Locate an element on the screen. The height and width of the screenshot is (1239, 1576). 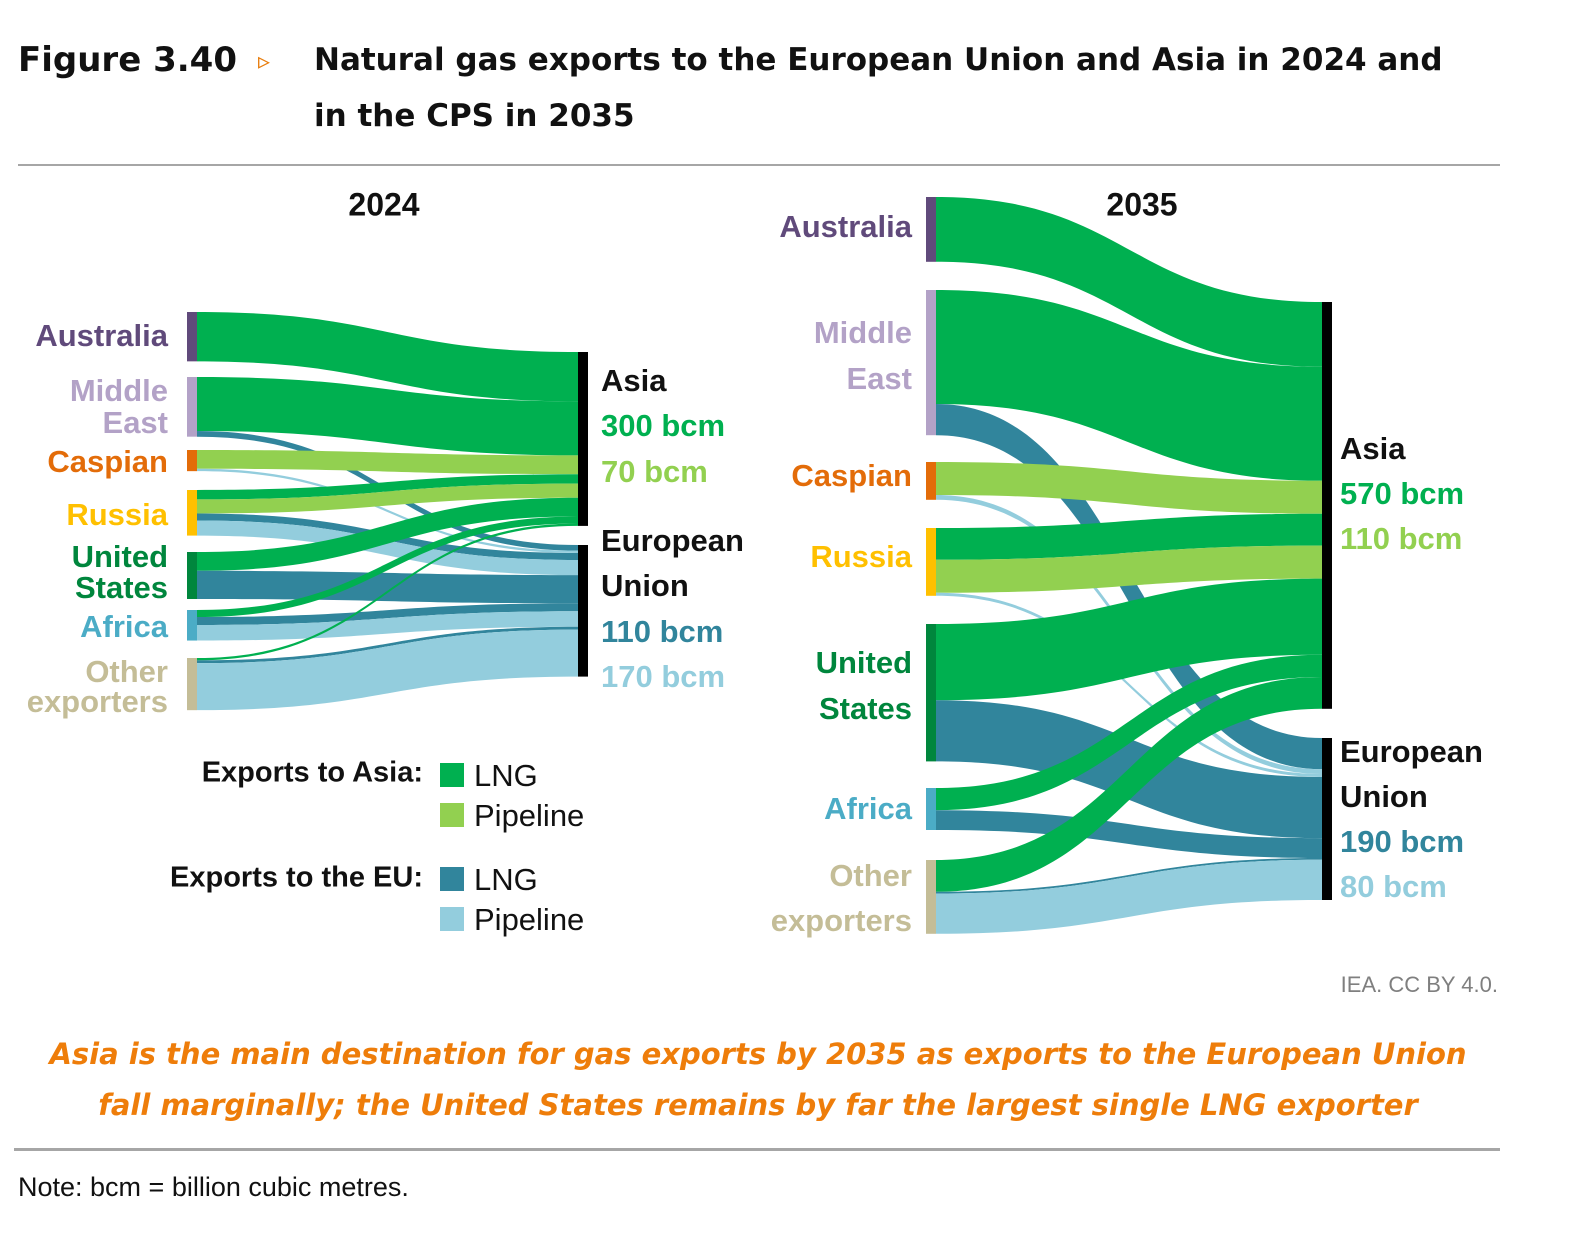
note: Note: bcm = billion cubic metres. is located at coordinates (213, 1187).